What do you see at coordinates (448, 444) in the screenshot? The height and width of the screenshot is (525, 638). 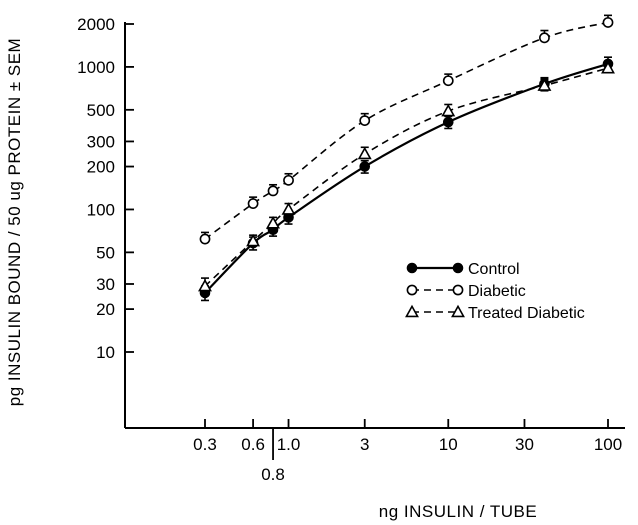 I see `x-tick-label: 10` at bounding box center [448, 444].